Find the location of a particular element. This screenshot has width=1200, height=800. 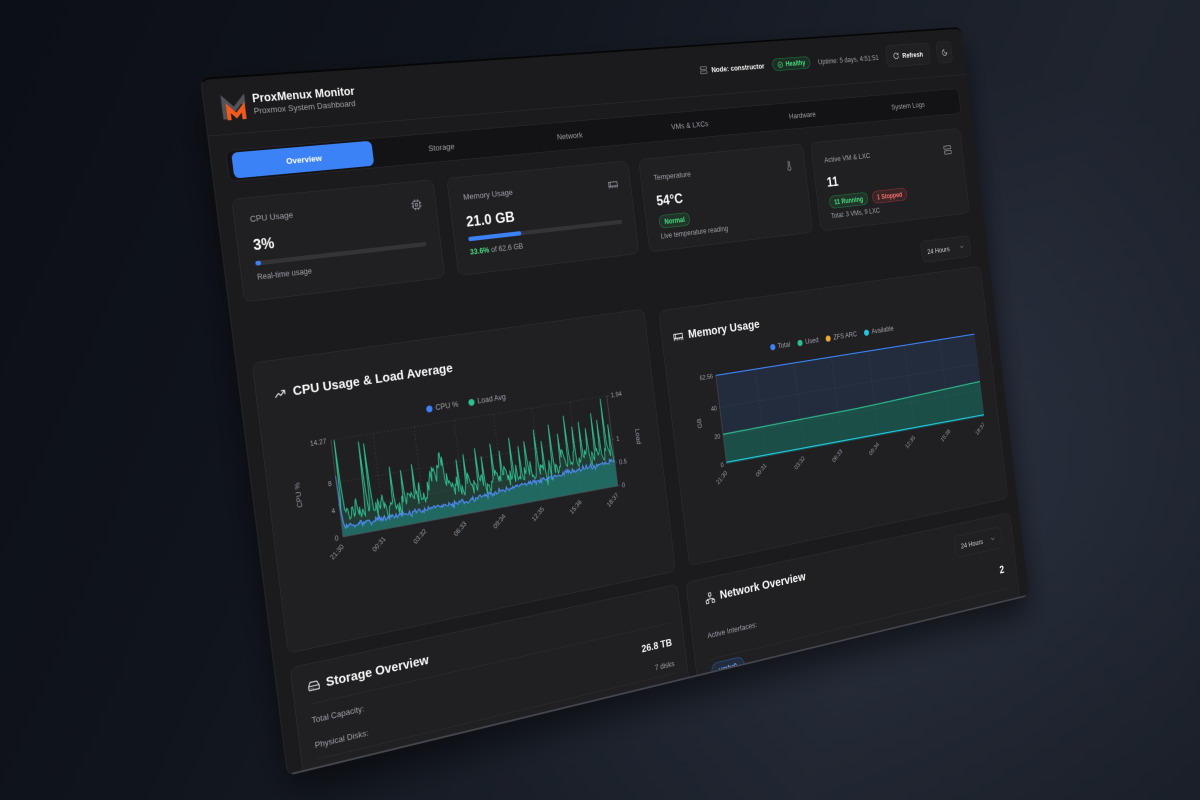

svg-text: 62.56 is located at coordinates (706, 377).